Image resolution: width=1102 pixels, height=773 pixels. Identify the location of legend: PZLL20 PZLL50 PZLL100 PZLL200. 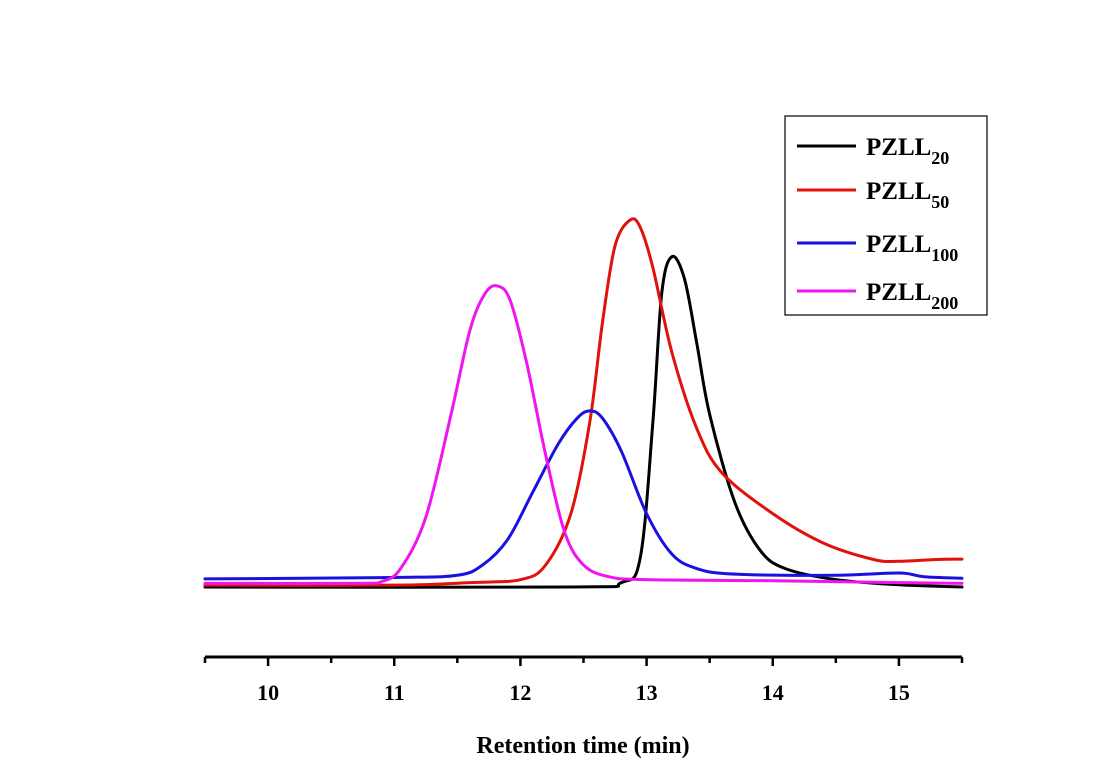
(886, 215).